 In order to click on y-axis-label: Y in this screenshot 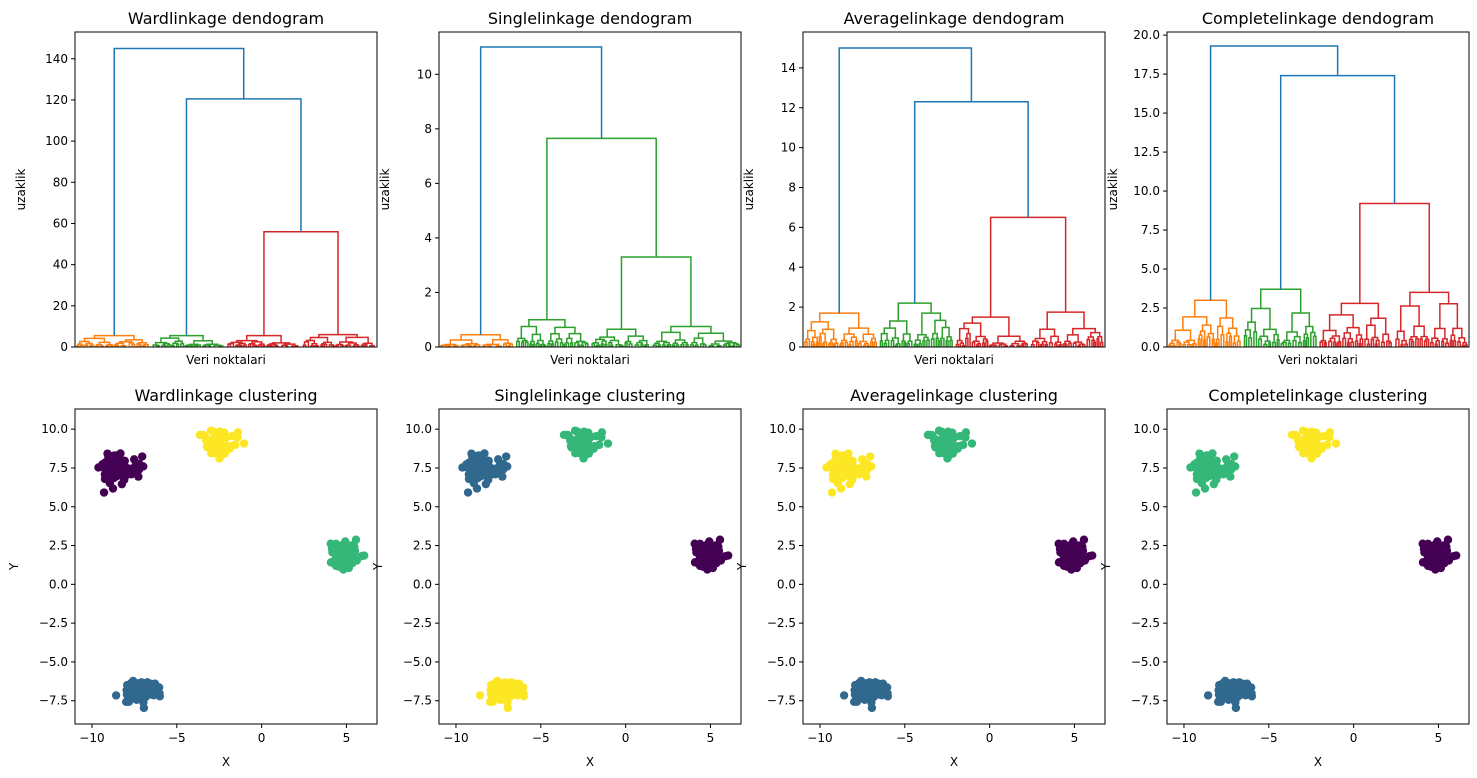, I will do `click(1106, 566)`.